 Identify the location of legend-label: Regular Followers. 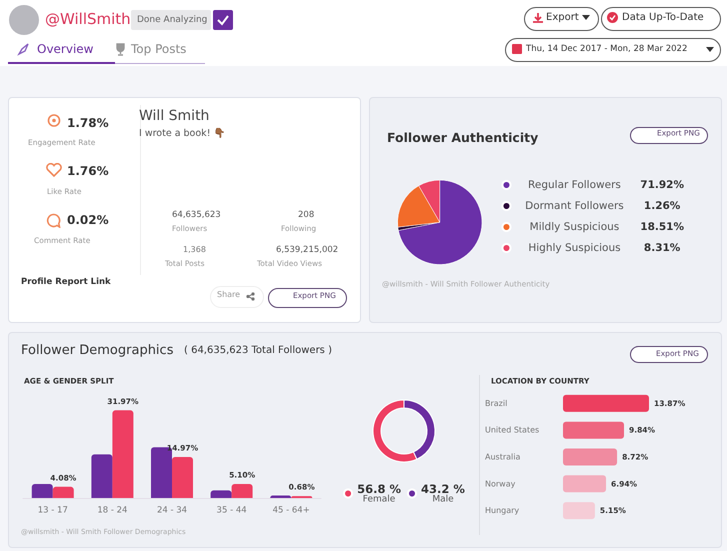
(574, 185).